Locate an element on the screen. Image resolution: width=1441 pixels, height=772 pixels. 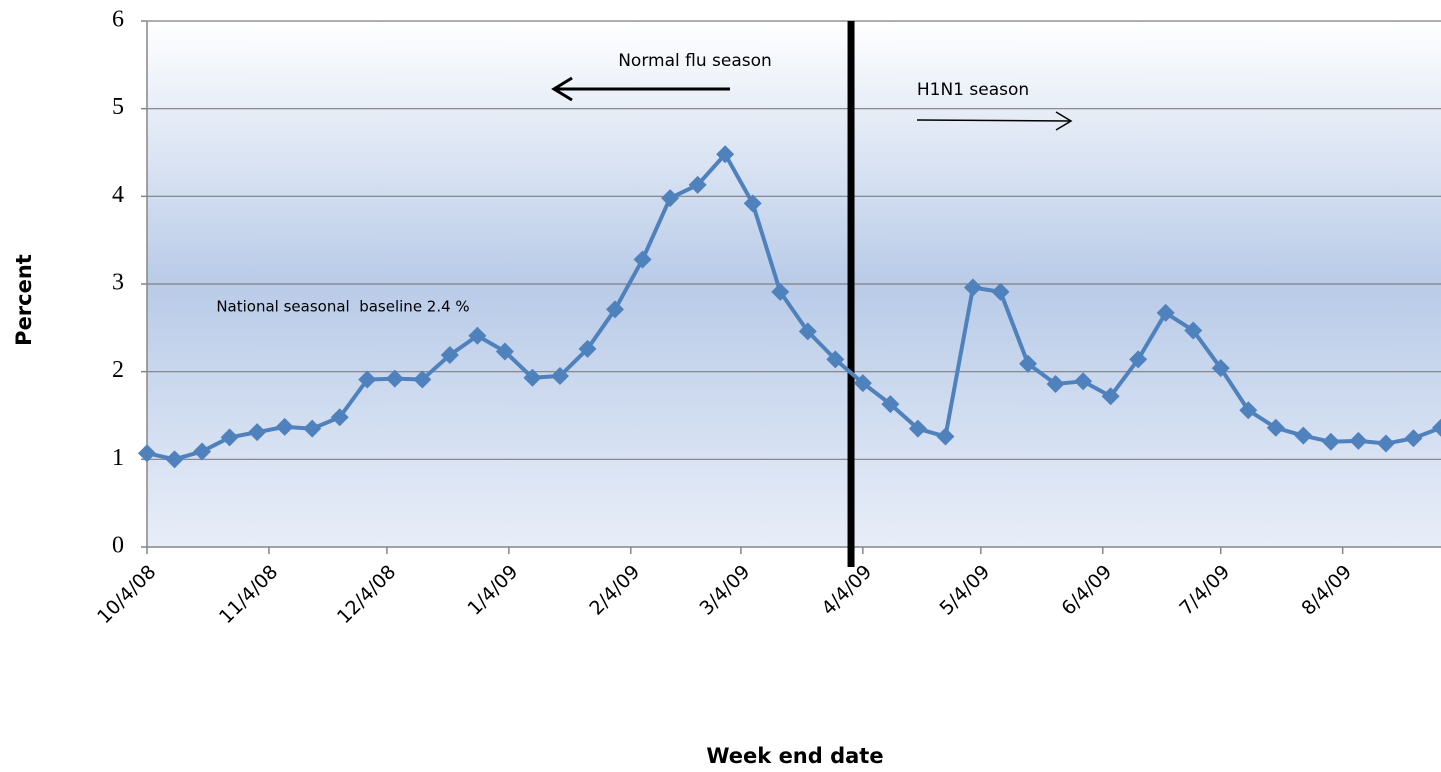
x-tick-label: 10/4/08 is located at coordinates (126, 594).